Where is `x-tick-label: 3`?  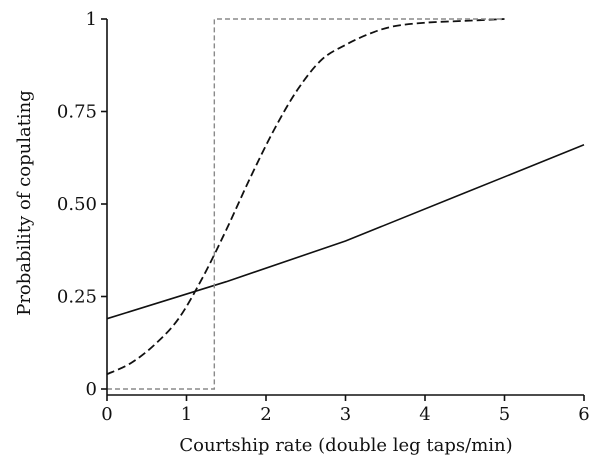
x-tick-label: 3 is located at coordinates (345, 414).